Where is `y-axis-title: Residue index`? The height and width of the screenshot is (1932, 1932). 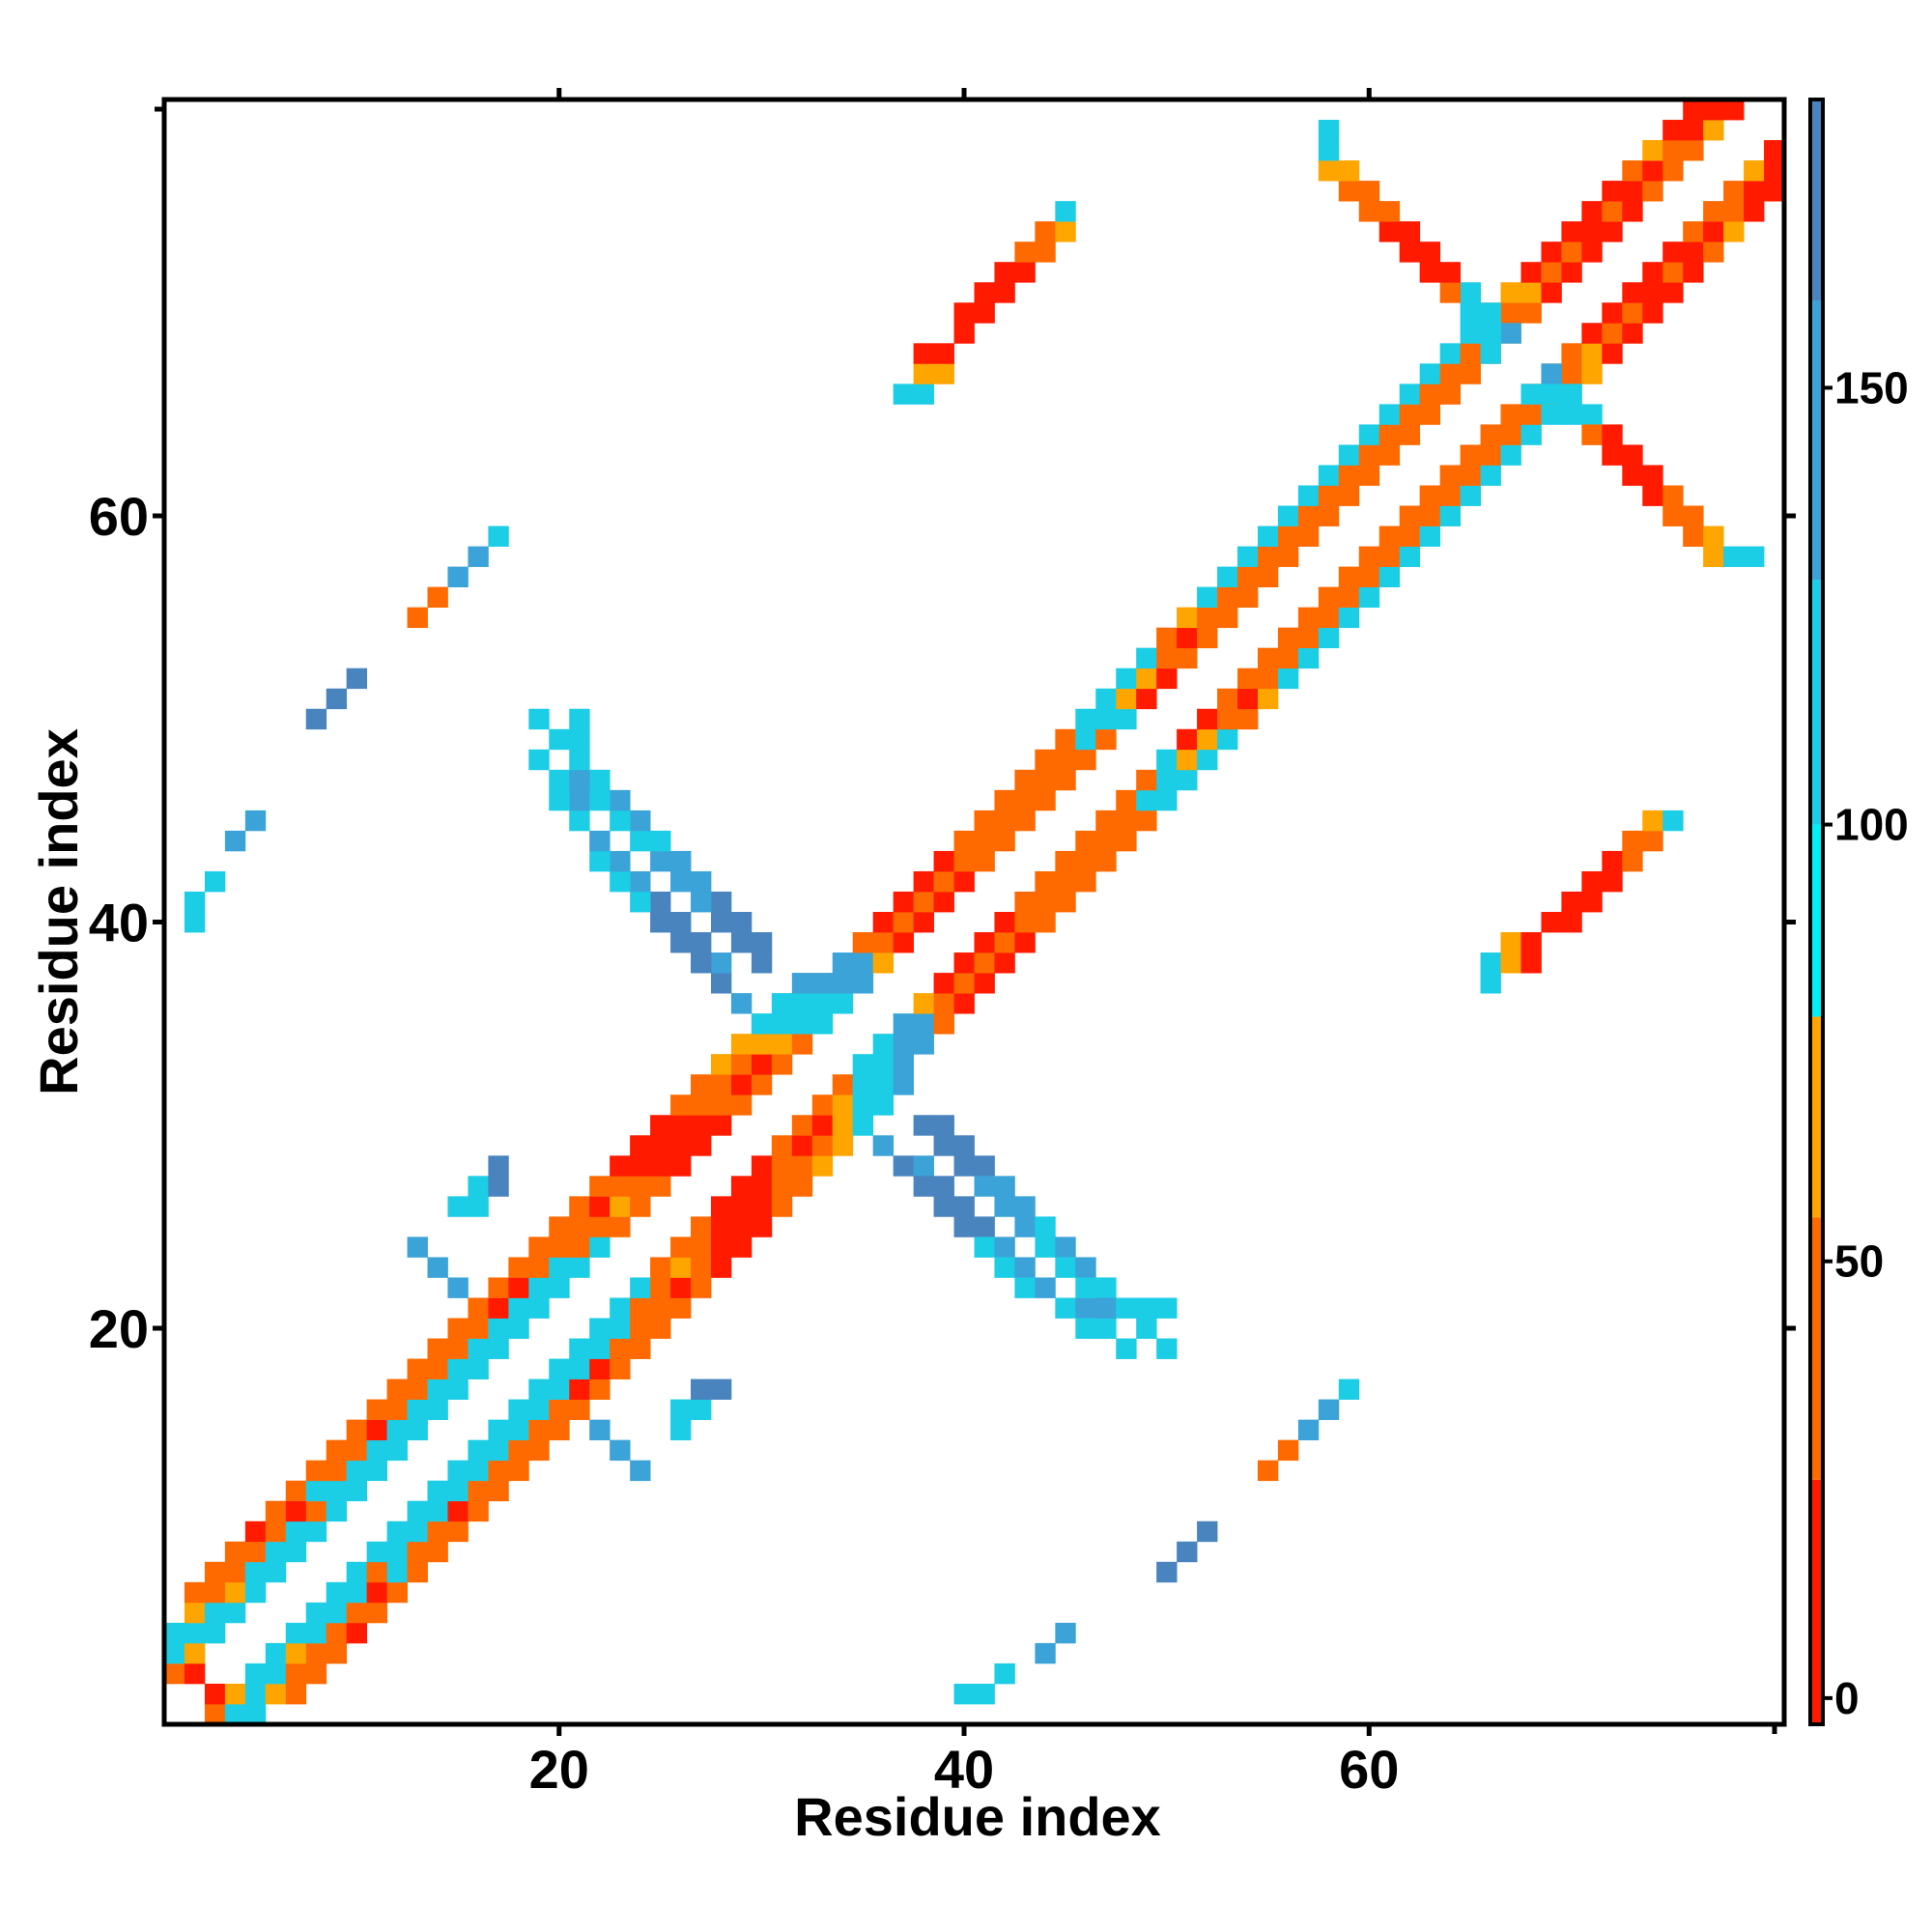
y-axis-title: Residue index is located at coordinates (58, 911).